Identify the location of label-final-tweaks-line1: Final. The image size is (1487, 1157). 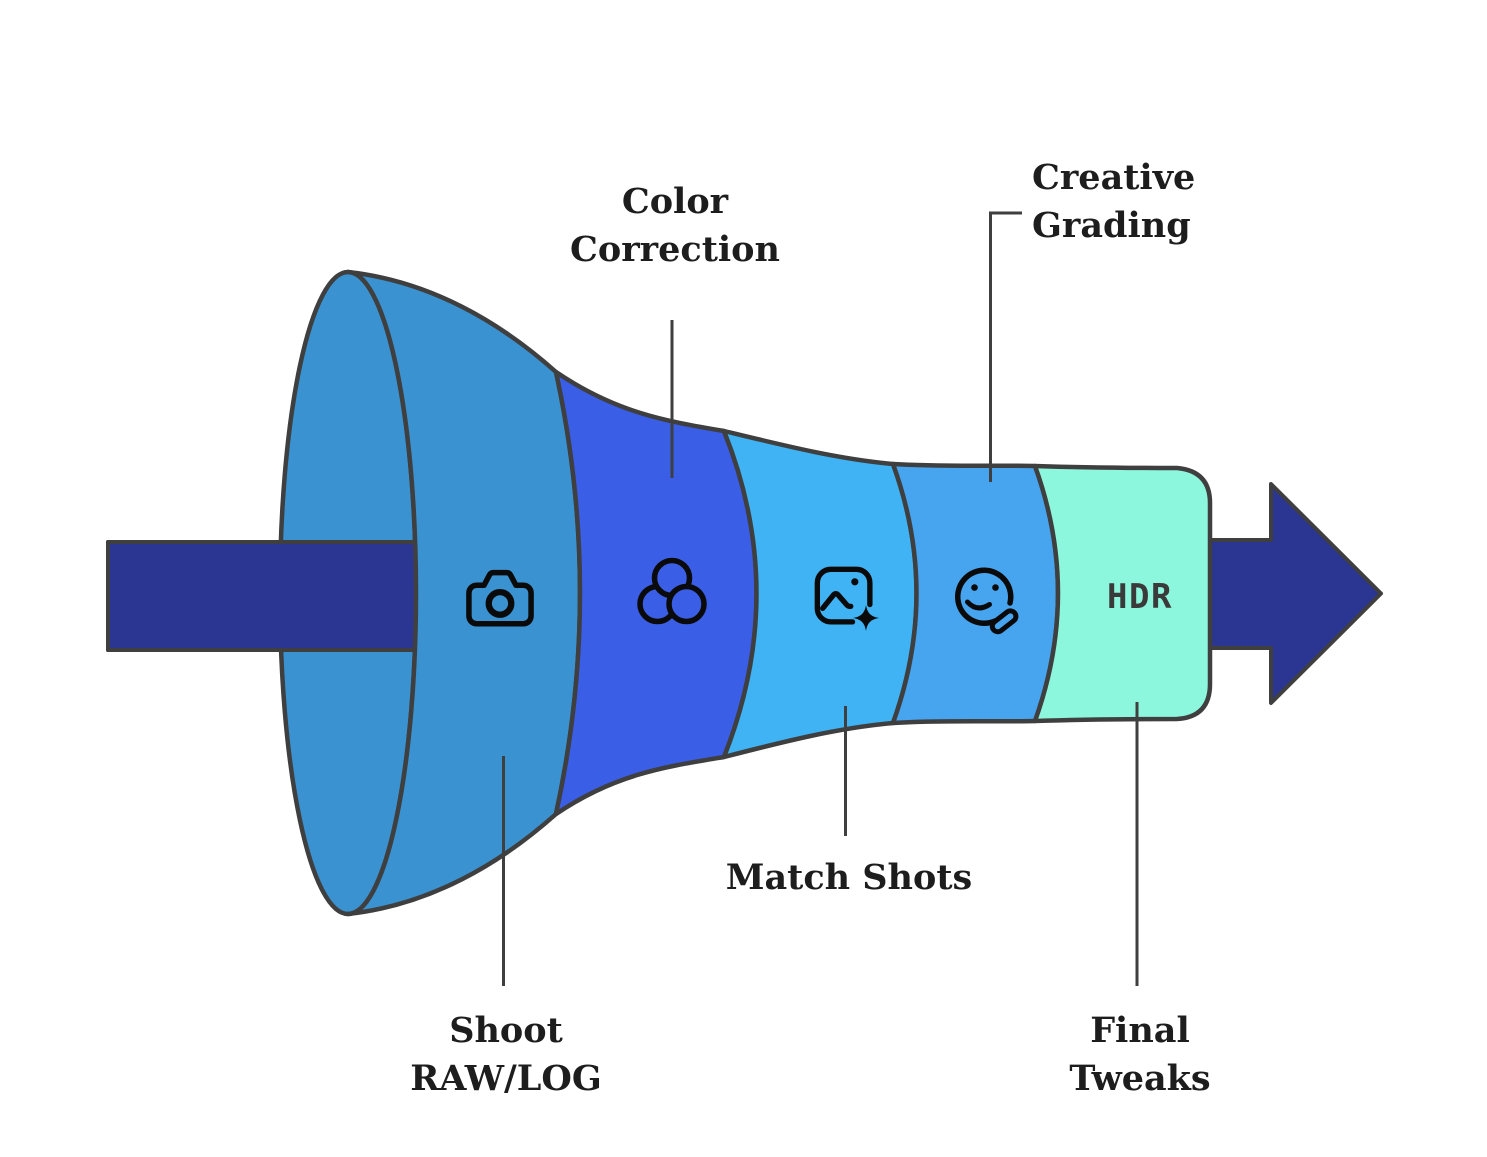
(1140, 1030).